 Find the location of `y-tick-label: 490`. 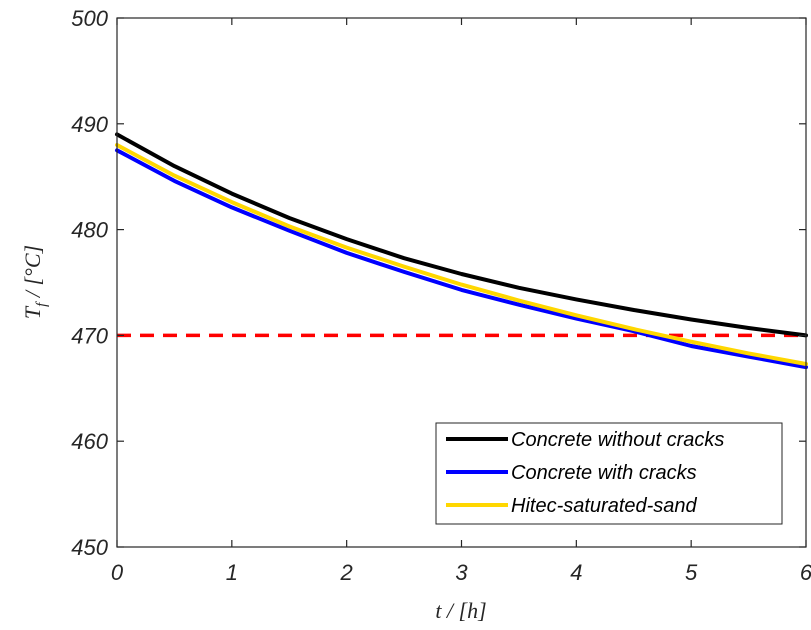

y-tick-label: 490 is located at coordinates (89, 124).